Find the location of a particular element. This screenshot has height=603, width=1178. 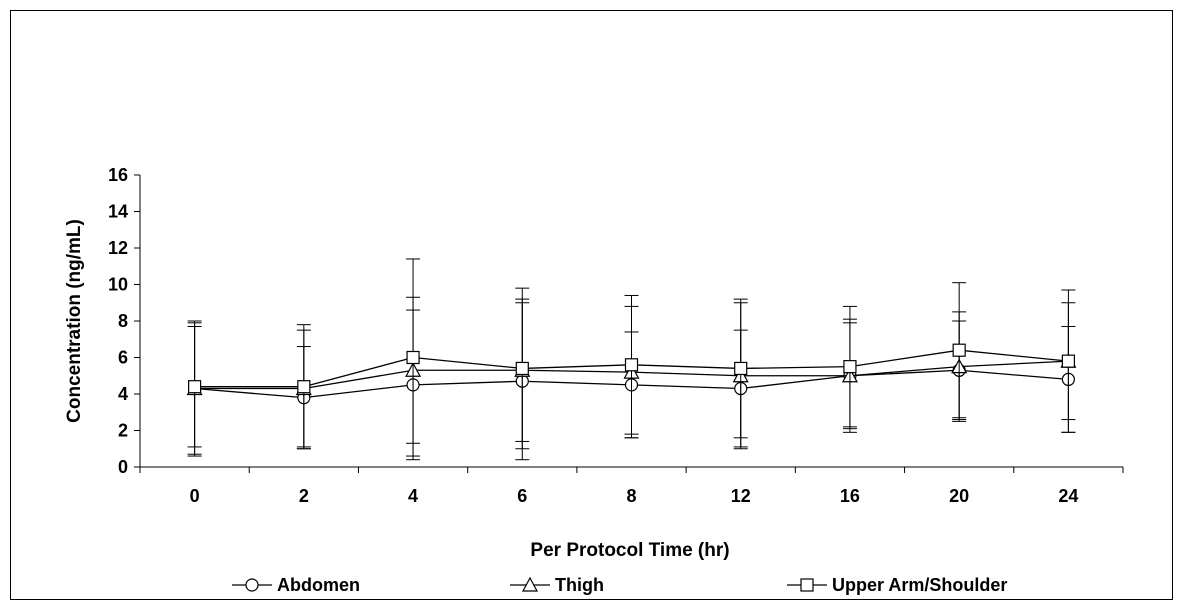

legend-item: Upper Arm/Shoulder is located at coordinates (897, 585).